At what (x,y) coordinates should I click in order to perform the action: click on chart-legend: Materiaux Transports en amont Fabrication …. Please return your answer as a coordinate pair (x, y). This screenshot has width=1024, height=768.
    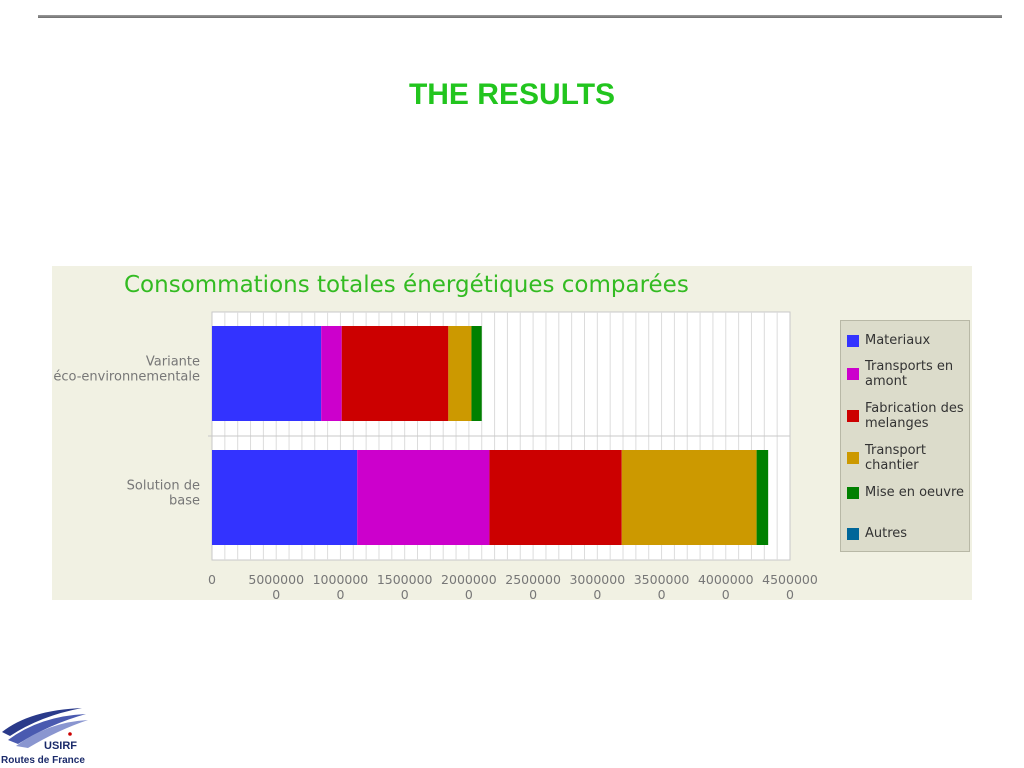
    Looking at the image, I should click on (905, 436).